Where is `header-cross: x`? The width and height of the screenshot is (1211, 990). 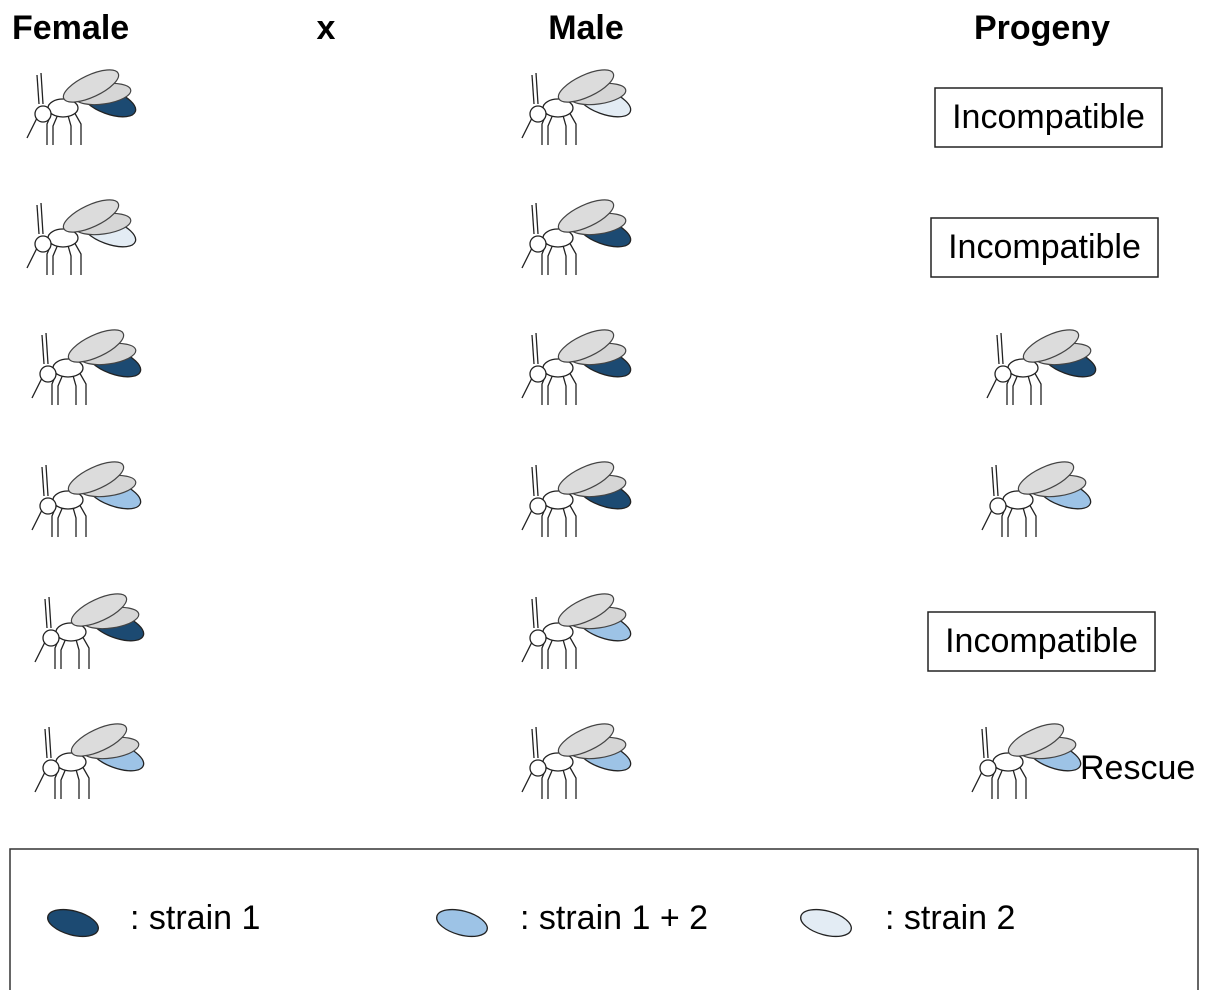
header-cross: x is located at coordinates (326, 28).